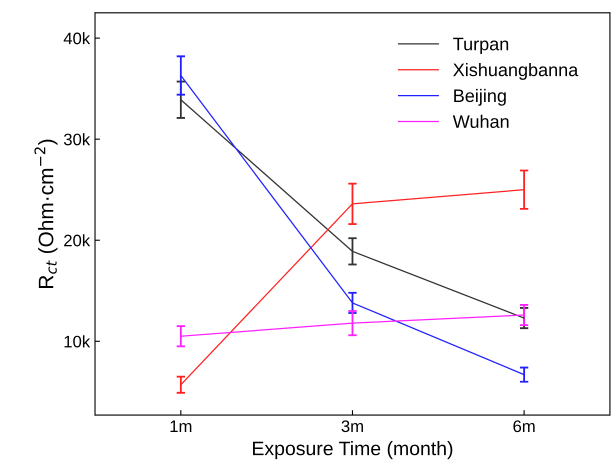  What do you see at coordinates (480, 46) in the screenshot?
I see `legend-label: Turpan` at bounding box center [480, 46].